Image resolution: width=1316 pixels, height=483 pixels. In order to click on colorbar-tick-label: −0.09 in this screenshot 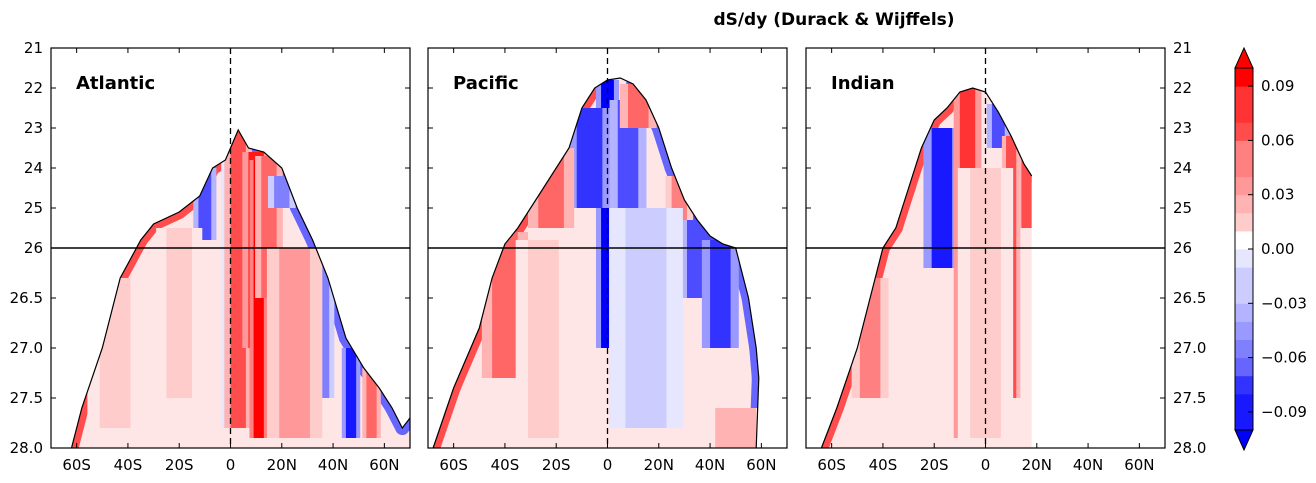, I will do `click(1284, 412)`.